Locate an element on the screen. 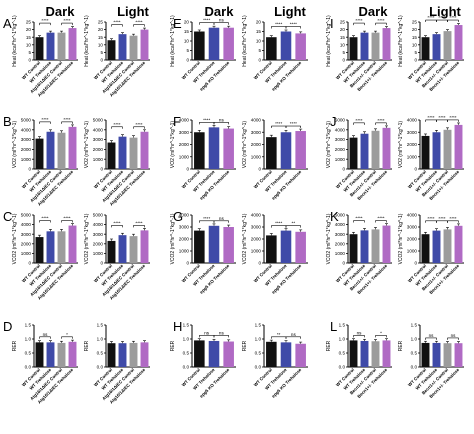 The image size is (474, 434). panel-letter-D: D is located at coordinates (7, 326).